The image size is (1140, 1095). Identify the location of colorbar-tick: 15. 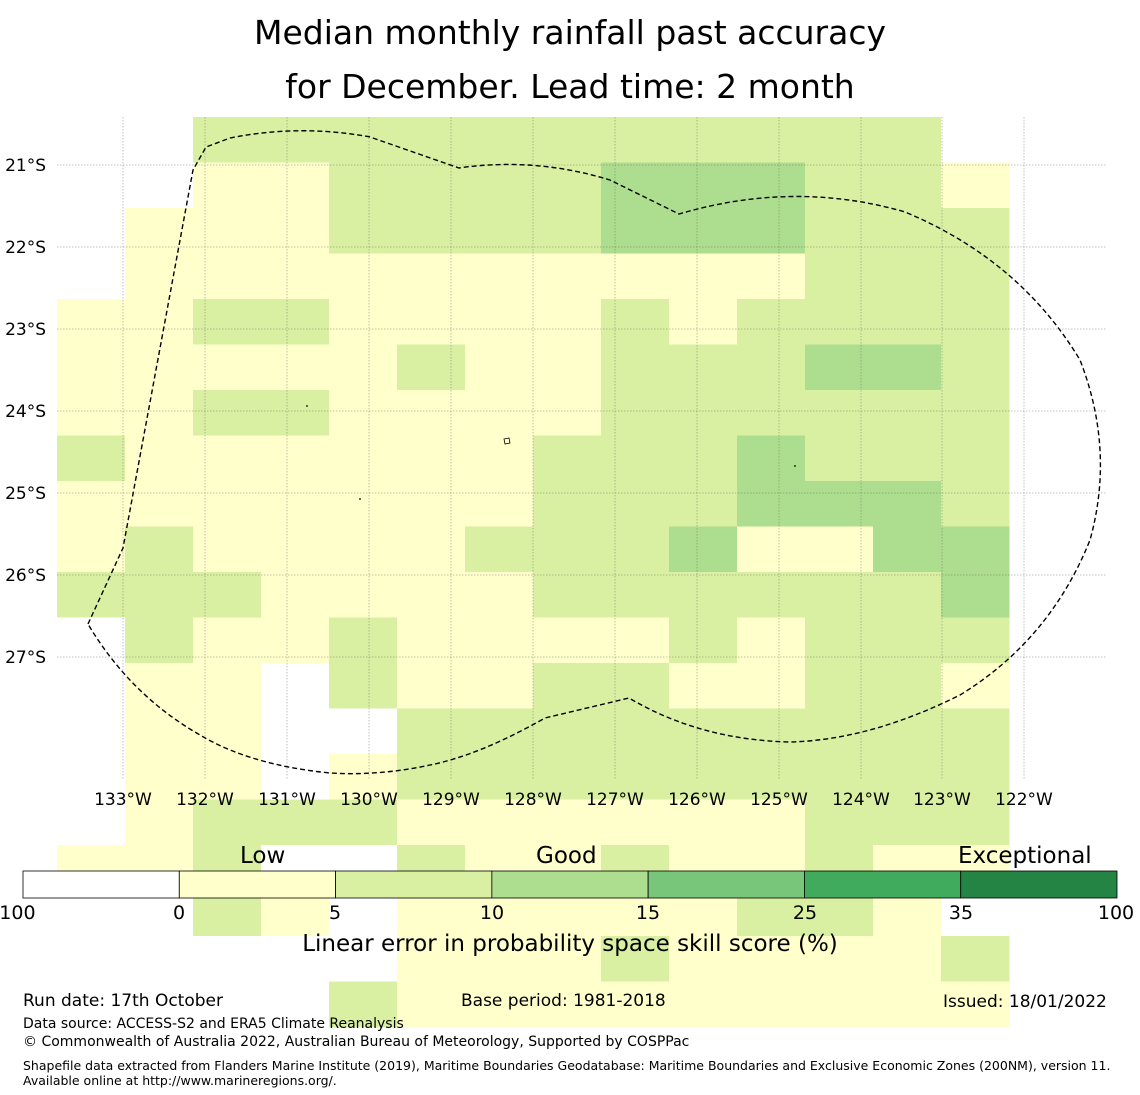
(648, 913).